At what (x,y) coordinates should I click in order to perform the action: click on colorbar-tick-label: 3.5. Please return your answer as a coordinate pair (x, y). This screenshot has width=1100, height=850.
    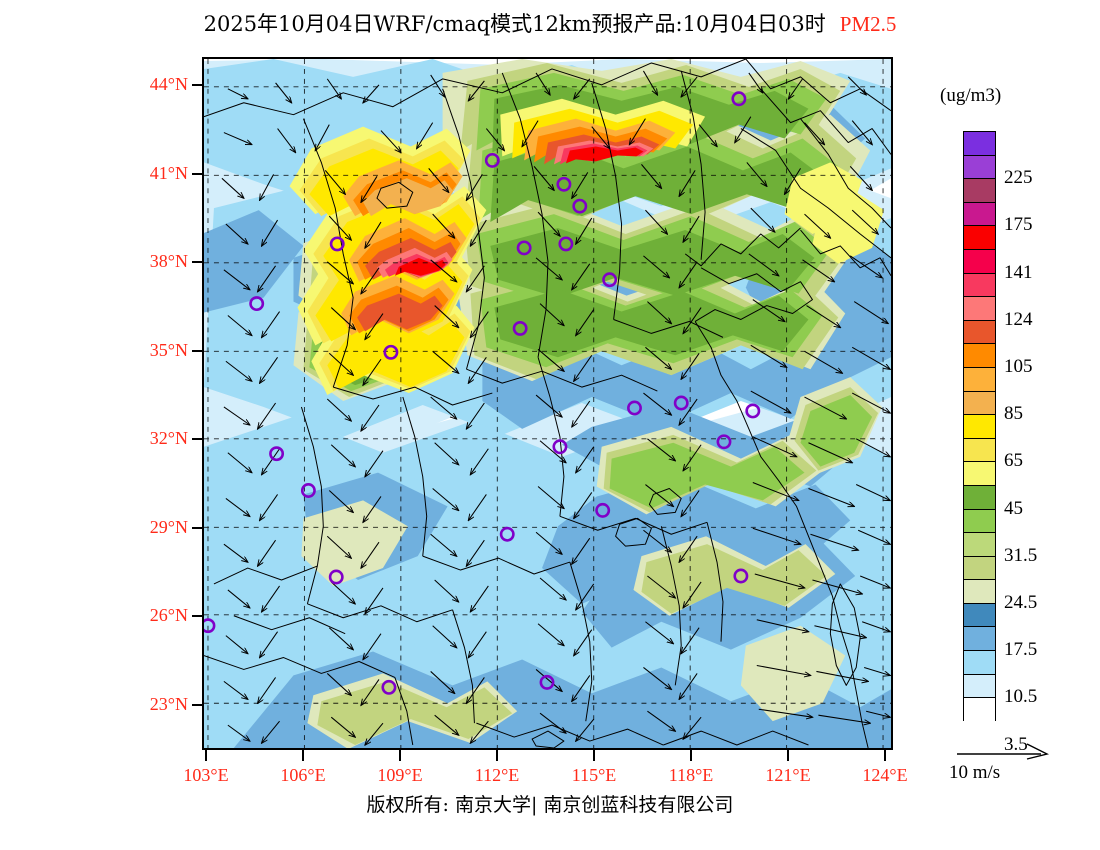
    Looking at the image, I should click on (1016, 744).